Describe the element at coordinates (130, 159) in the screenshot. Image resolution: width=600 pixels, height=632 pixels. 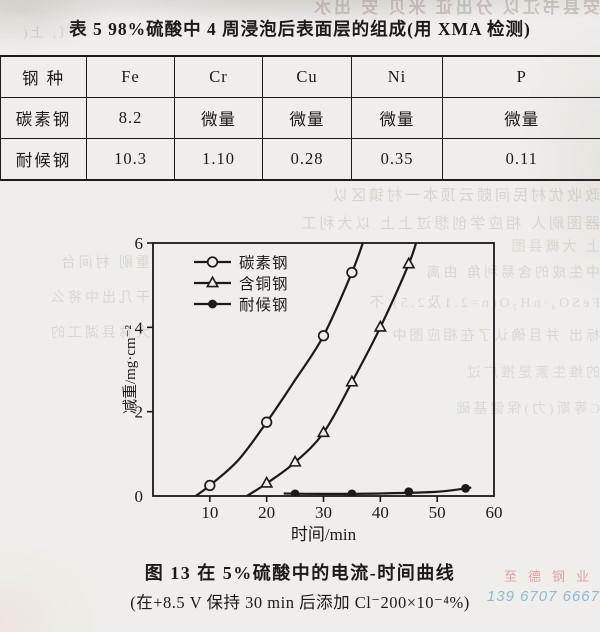
I see `cell-fe: 10.3` at that location.